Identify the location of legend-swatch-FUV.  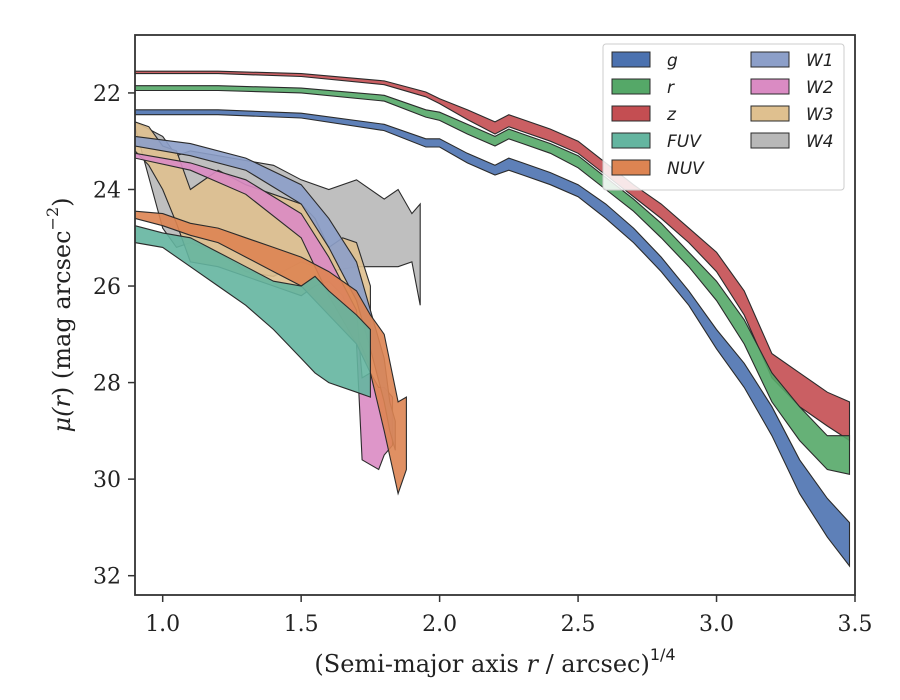
(631, 140).